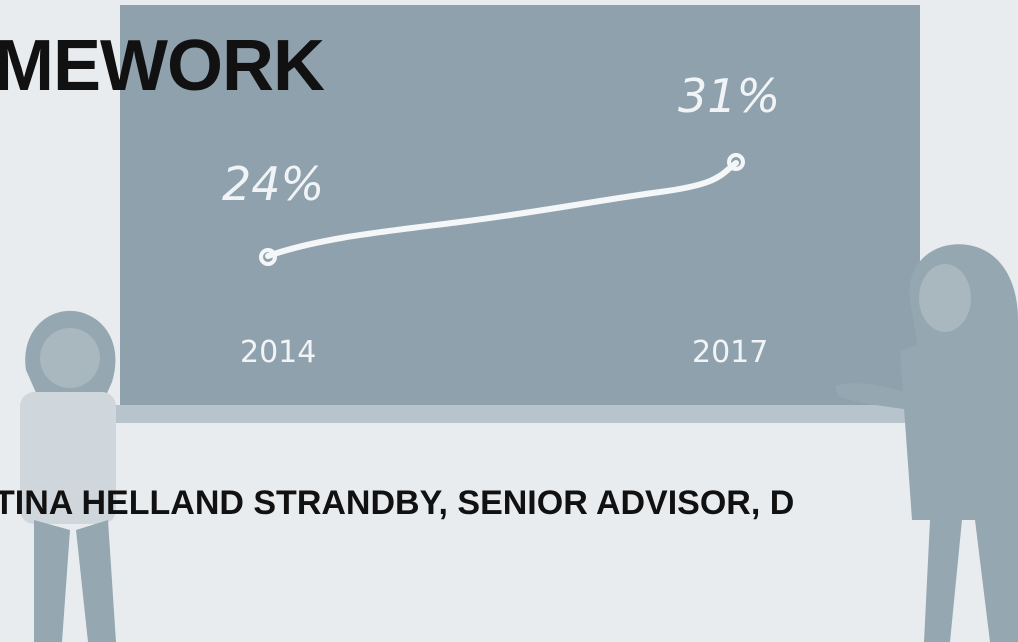 The width and height of the screenshot is (1018, 642). I want to click on chalk-trend-line, so click(502, 209).